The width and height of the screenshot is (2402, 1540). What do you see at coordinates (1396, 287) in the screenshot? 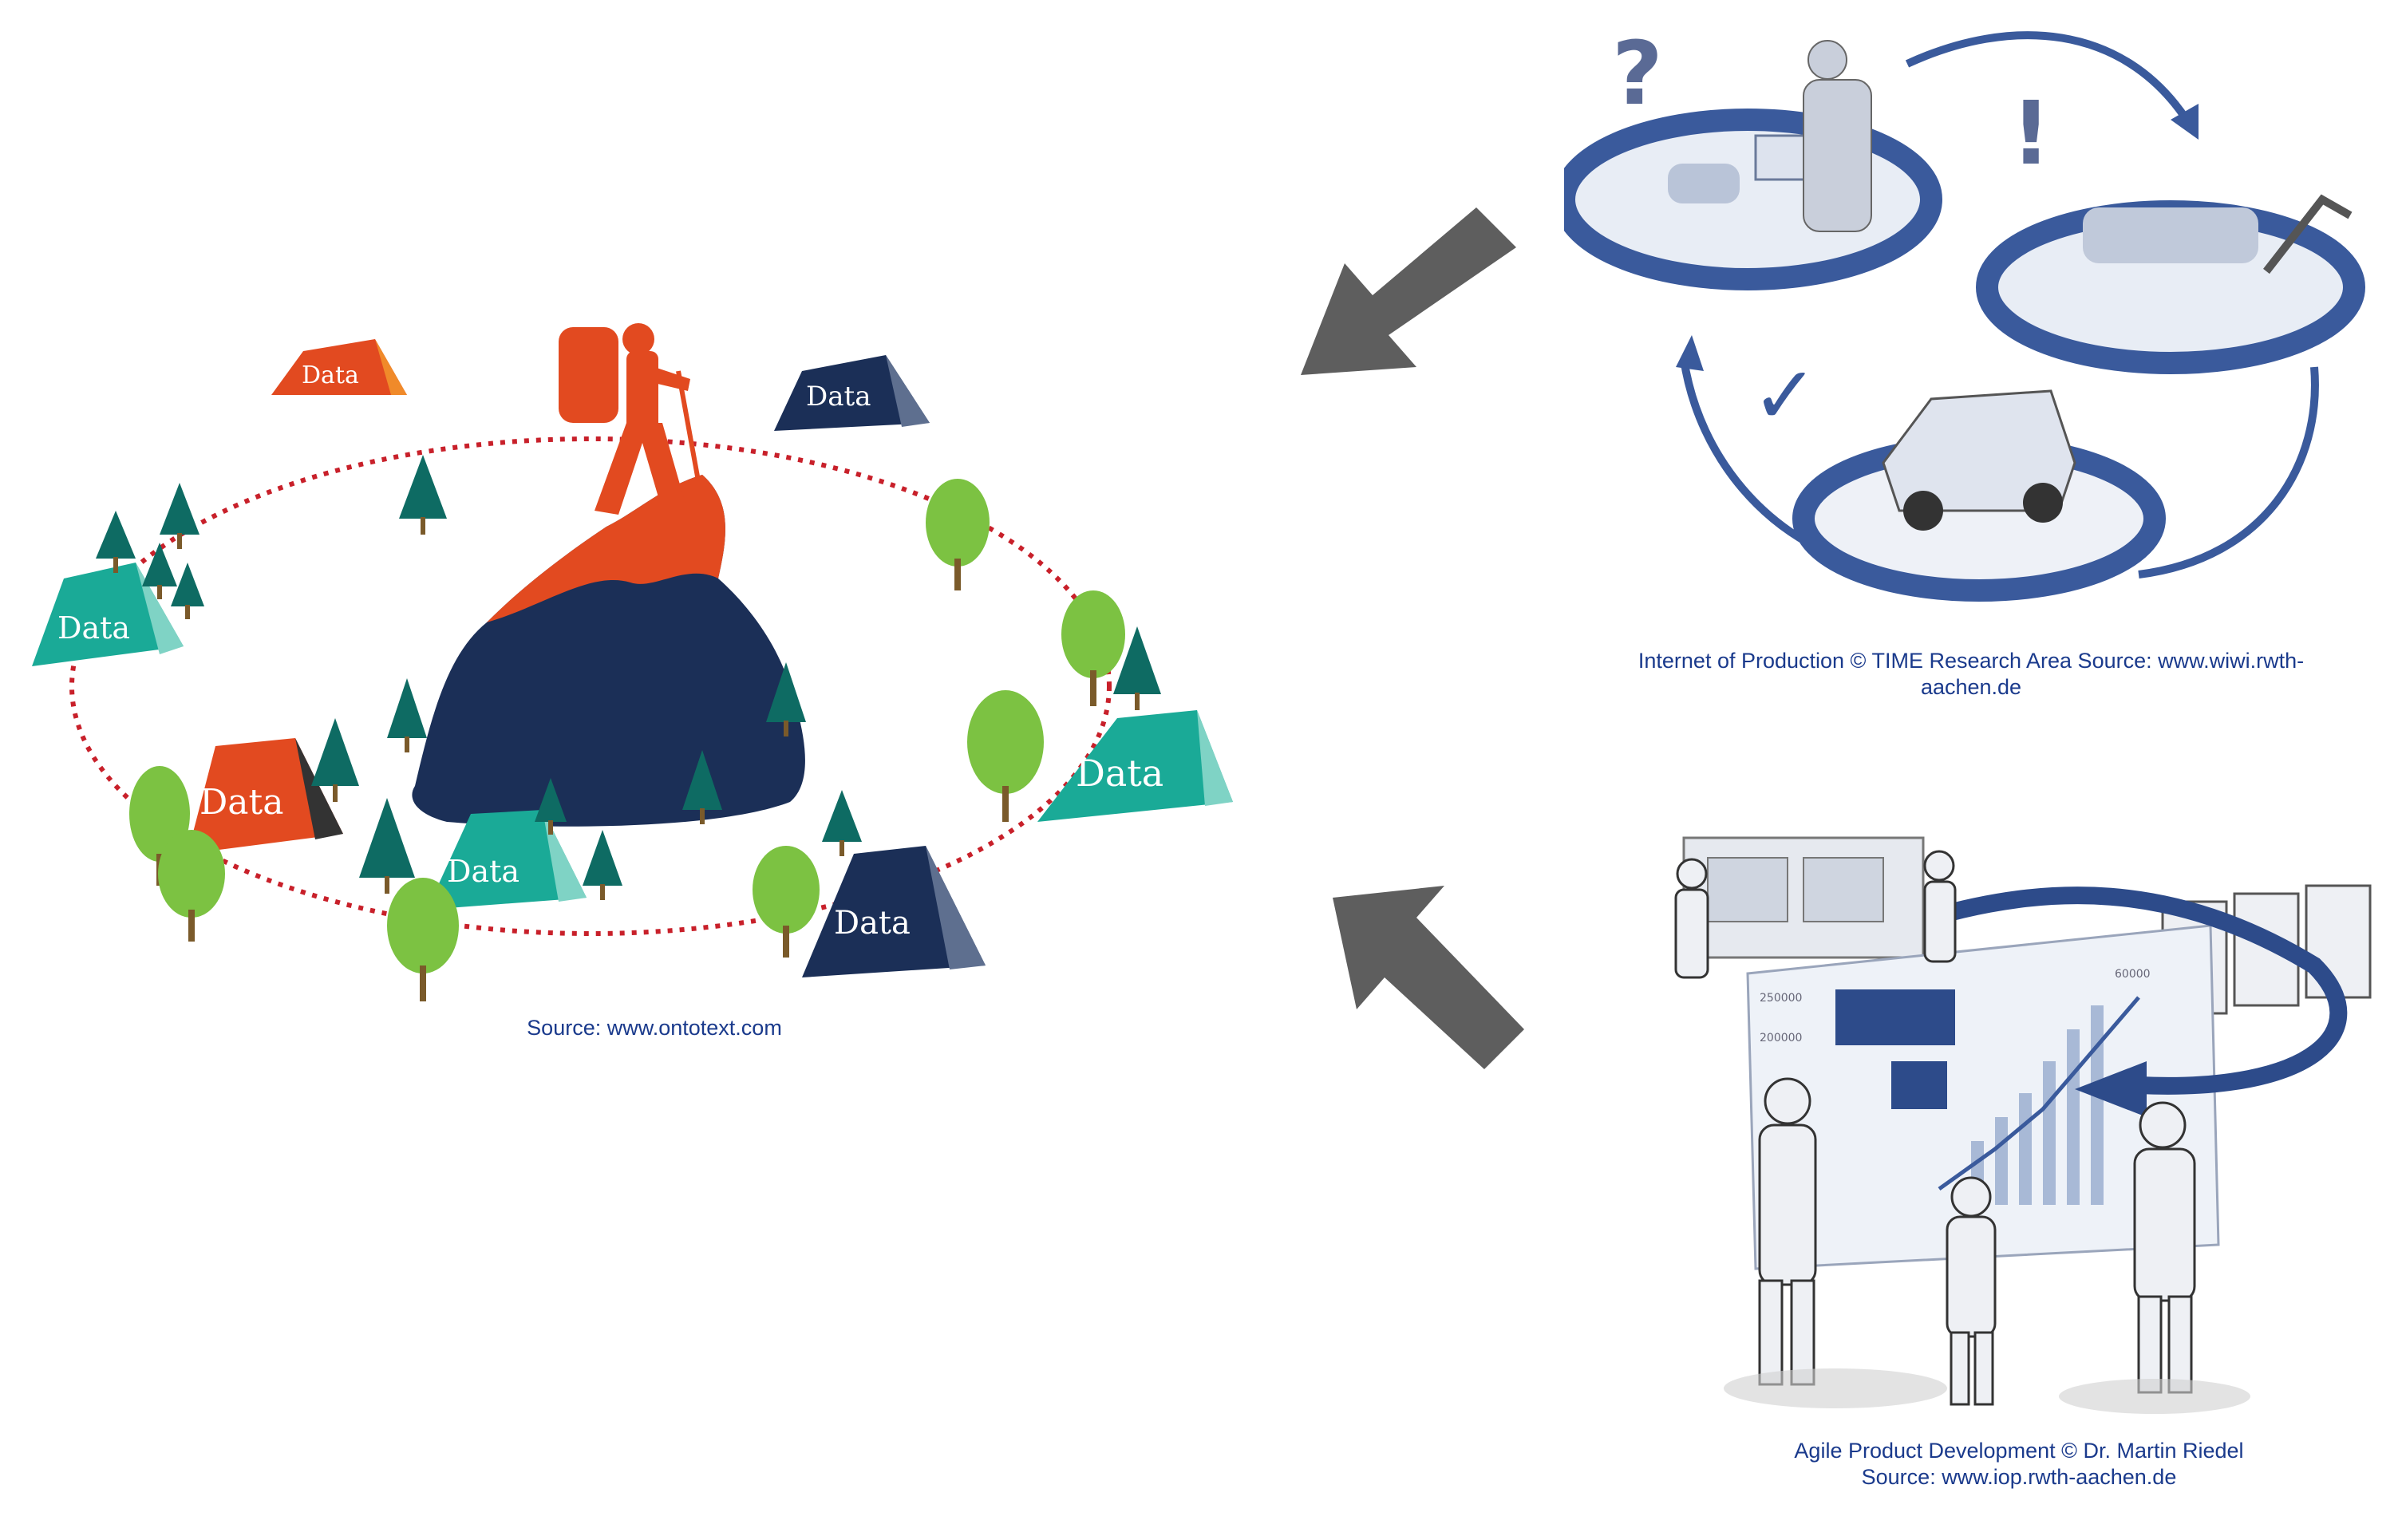
I see `arrow-from-production` at bounding box center [1396, 287].